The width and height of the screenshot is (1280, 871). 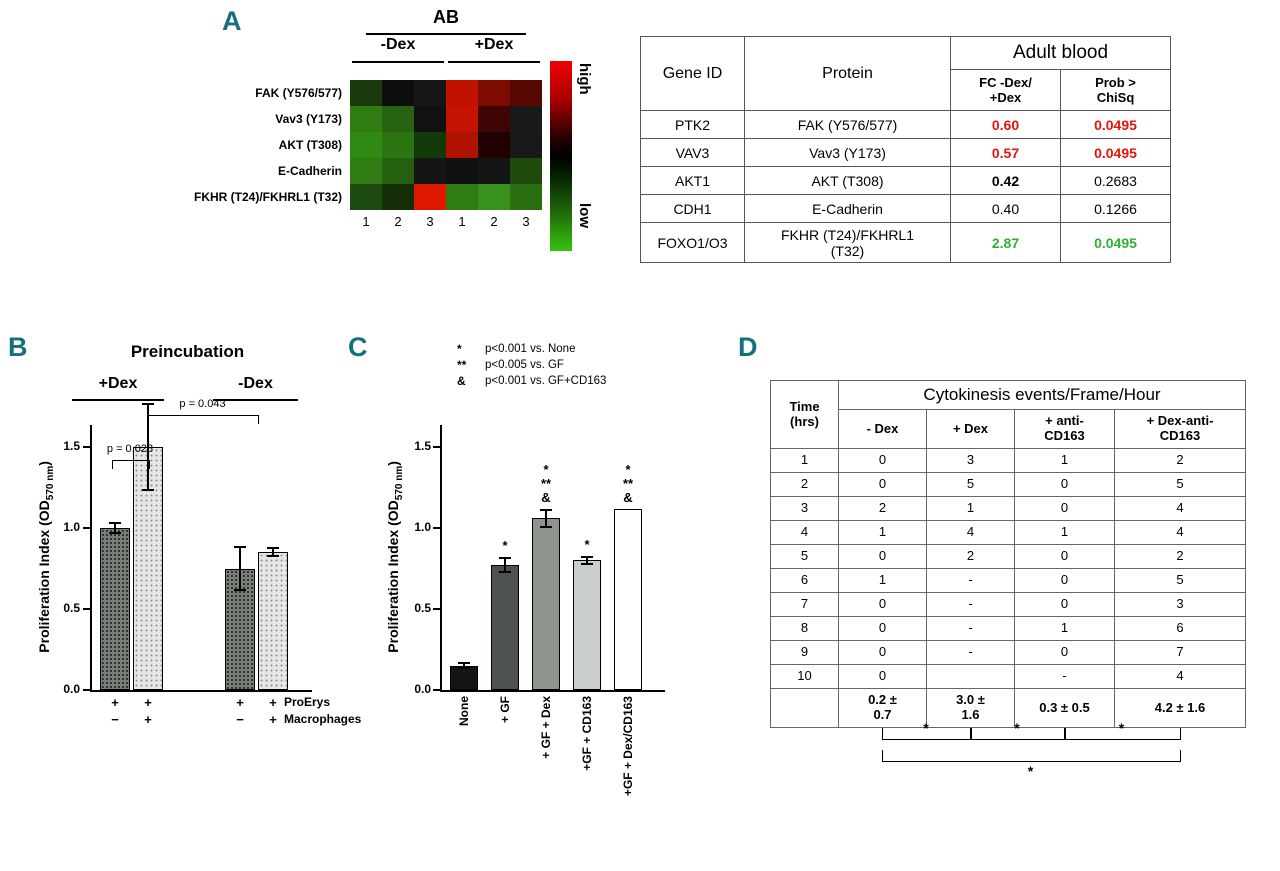 I want to click on minus-dex-underline, so click(x=398, y=62).